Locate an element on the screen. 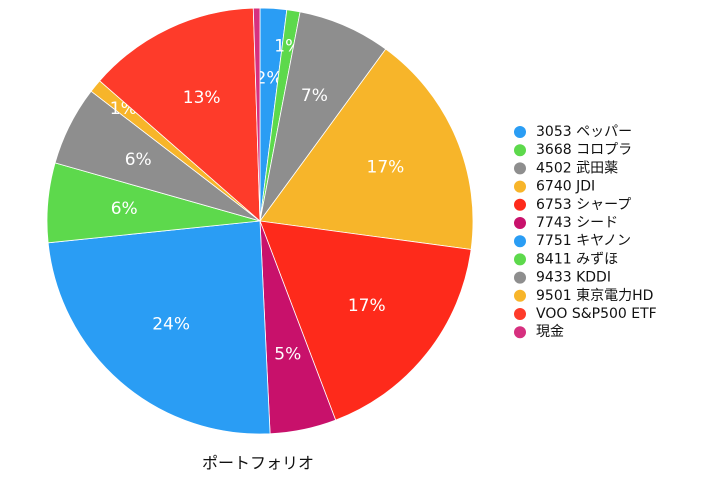 The width and height of the screenshot is (704, 487). slice-label: 2% is located at coordinates (269, 79).